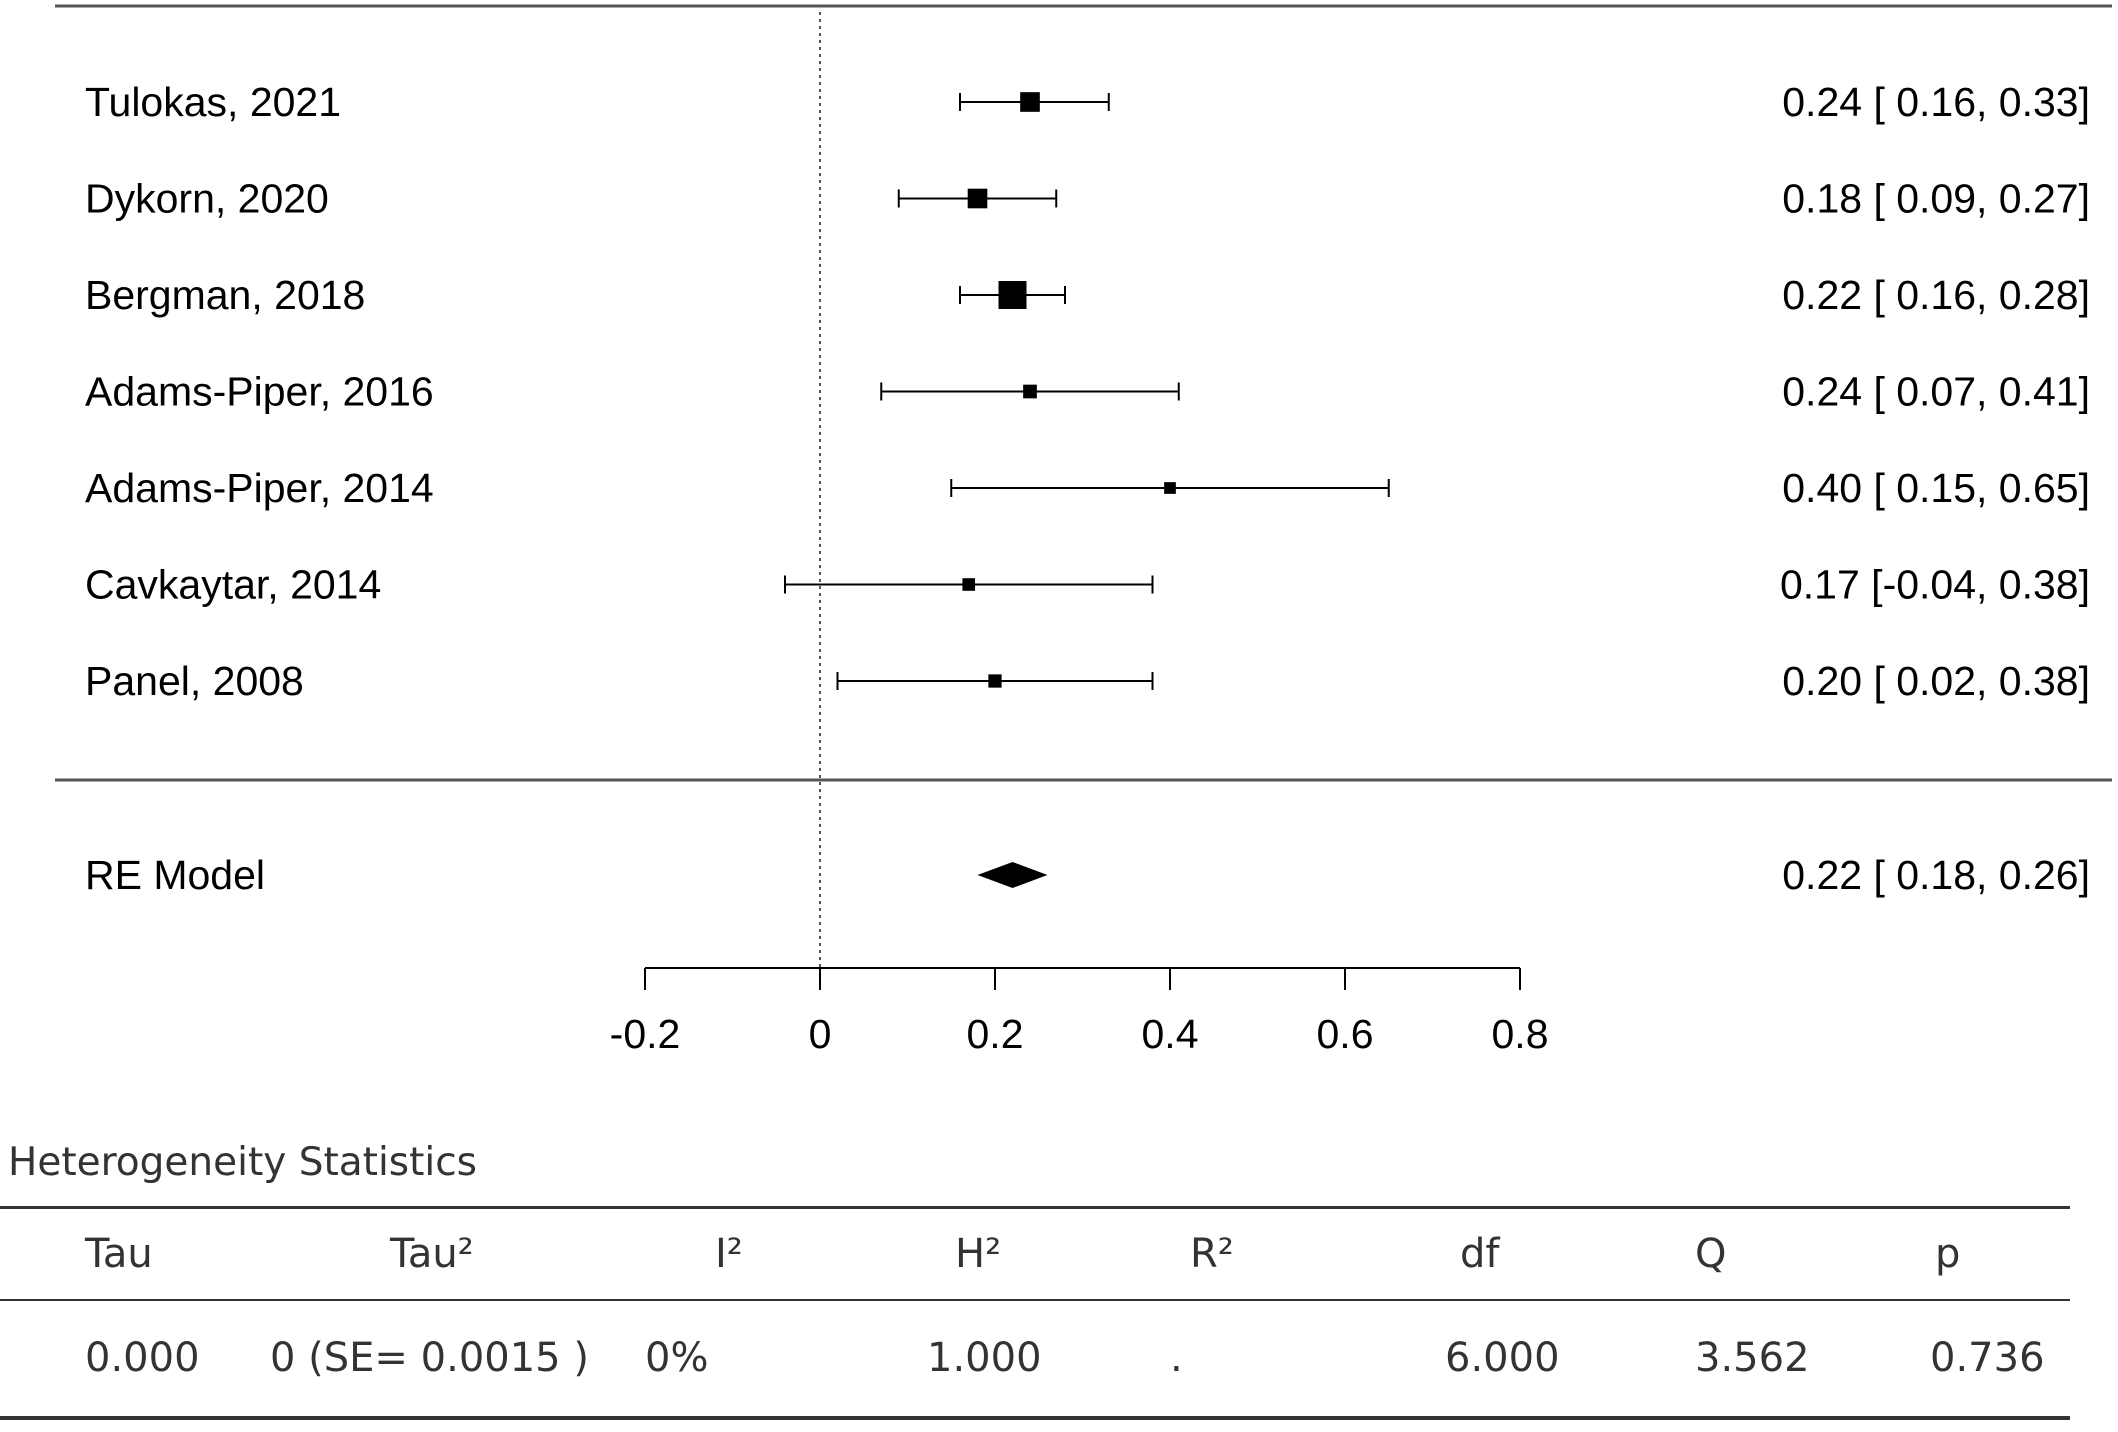 The height and width of the screenshot is (1432, 2118). I want to click on study-label: Bergman, 2018, so click(225, 295).